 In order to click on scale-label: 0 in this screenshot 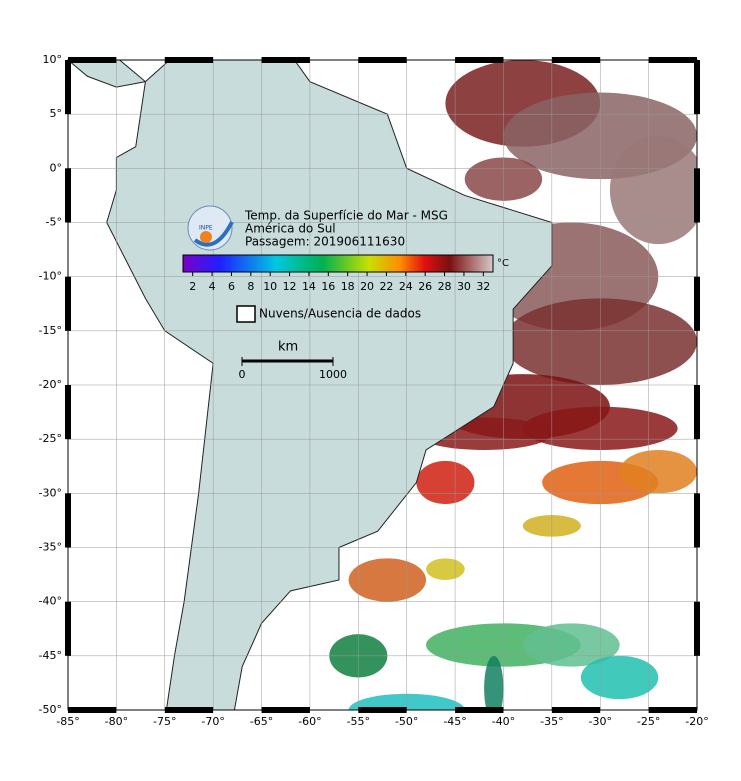, I will do `click(242, 374)`.